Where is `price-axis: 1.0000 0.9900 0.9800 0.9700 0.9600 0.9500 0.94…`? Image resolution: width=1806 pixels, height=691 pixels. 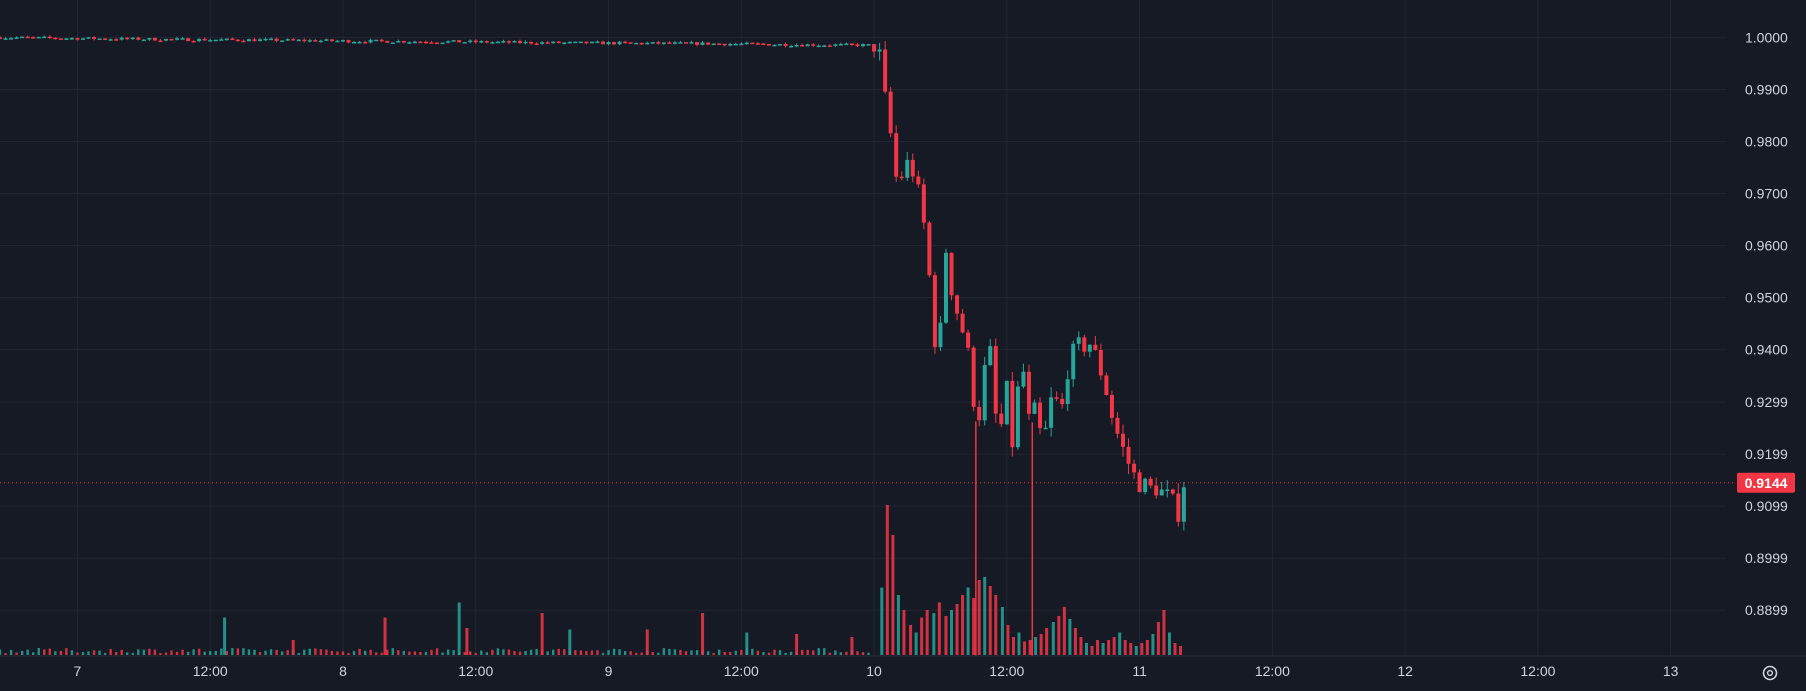 price-axis: 1.0000 0.9900 0.9800 0.9700 0.9600 0.9500 0.94… is located at coordinates (1766, 323).